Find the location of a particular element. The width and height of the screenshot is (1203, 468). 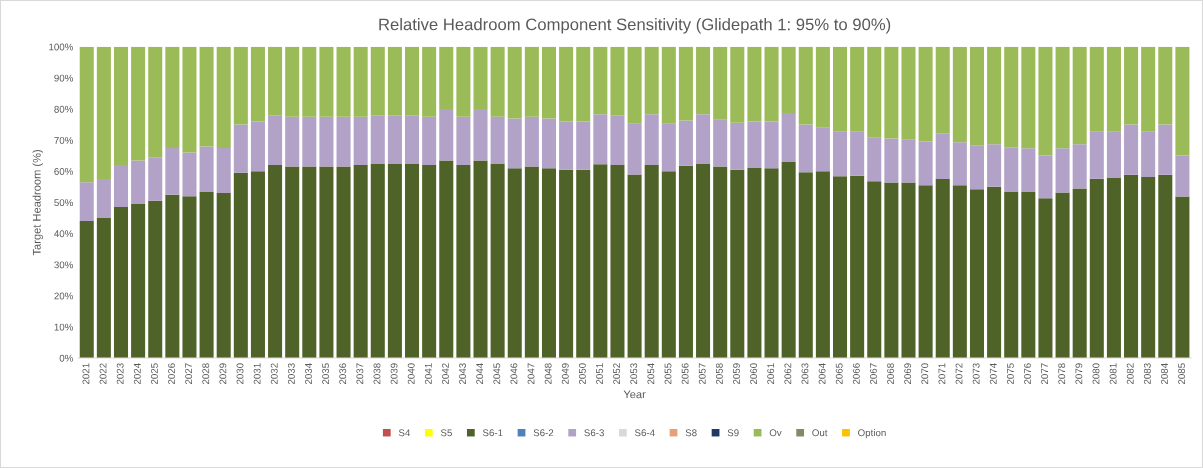

x-tick-label: 2063 is located at coordinates (805, 374).